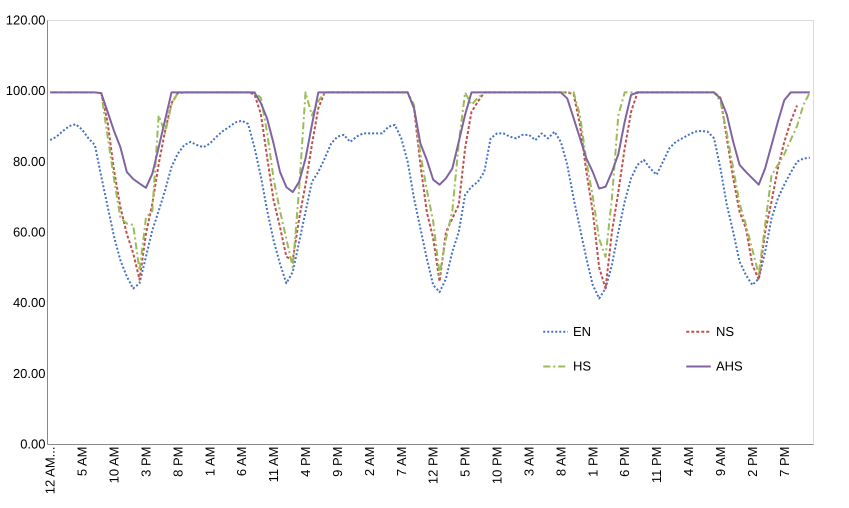  Describe the element at coordinates (730, 366) in the screenshot. I see `legend-label: AHS` at that location.